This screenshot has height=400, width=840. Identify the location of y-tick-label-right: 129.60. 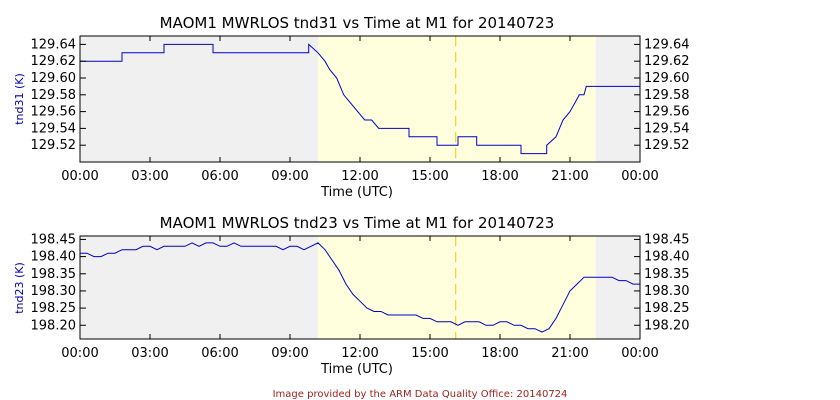
(667, 78).